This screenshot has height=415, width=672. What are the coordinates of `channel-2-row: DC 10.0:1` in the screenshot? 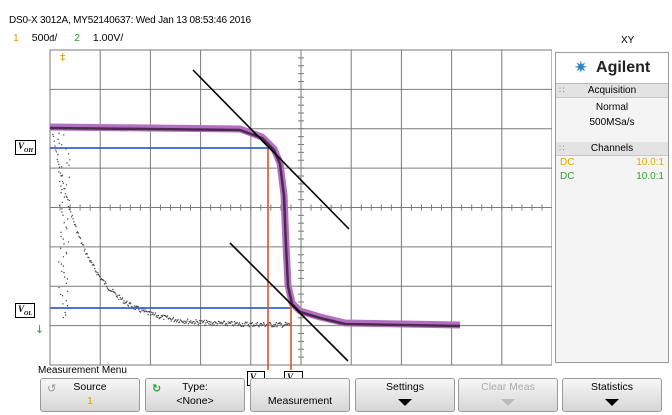 It's located at (612, 177).